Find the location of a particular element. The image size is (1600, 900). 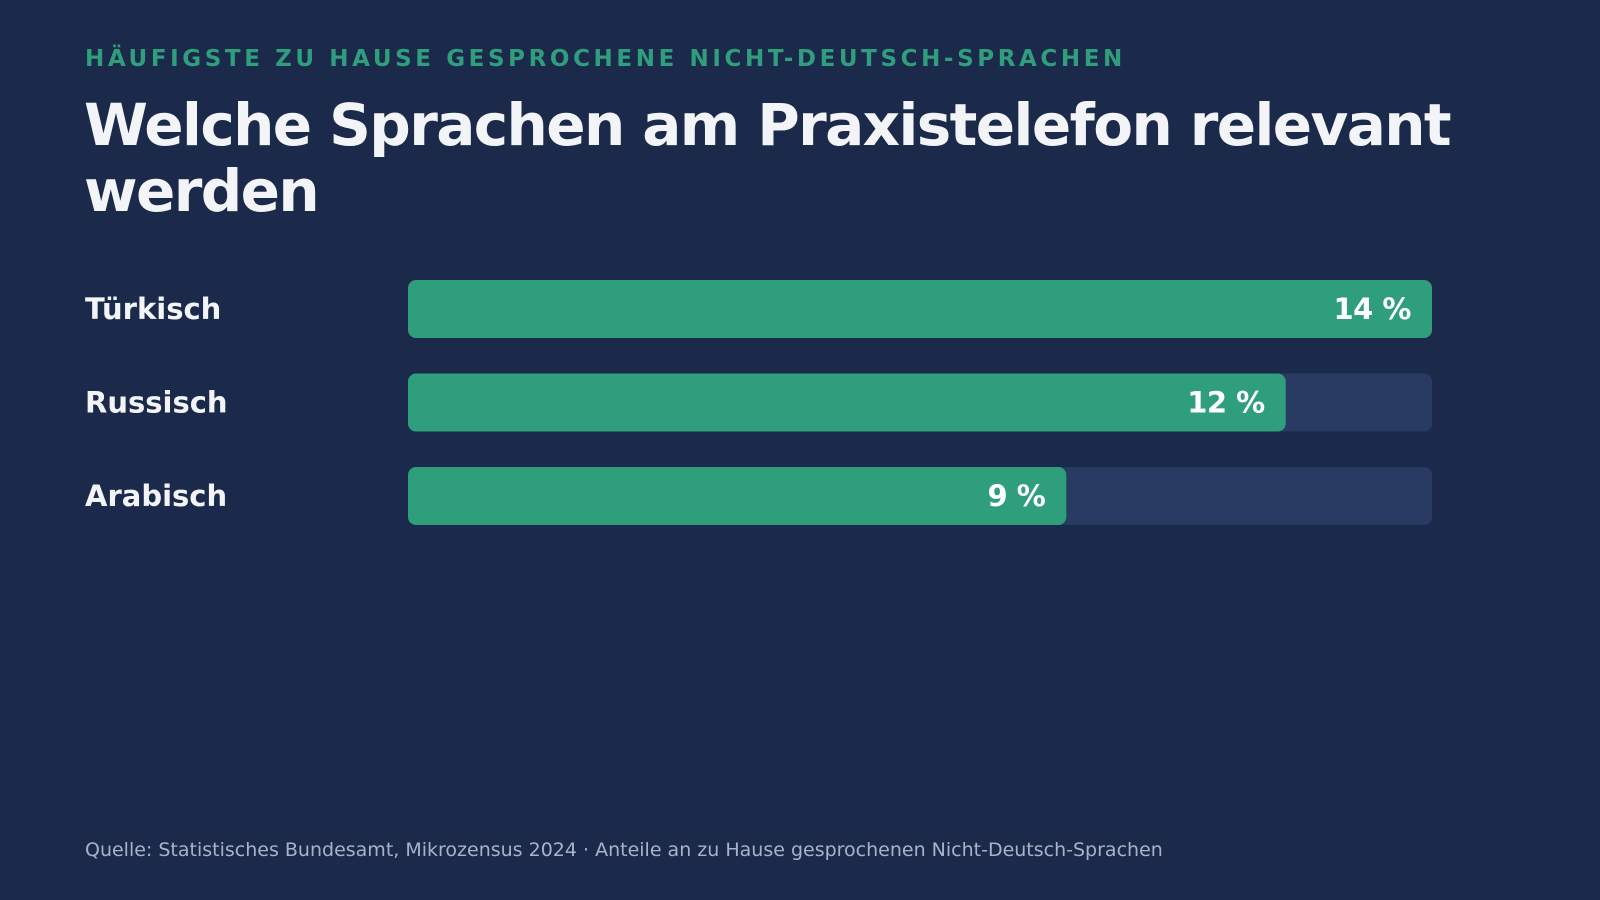

bar-russisch is located at coordinates (847, 402).